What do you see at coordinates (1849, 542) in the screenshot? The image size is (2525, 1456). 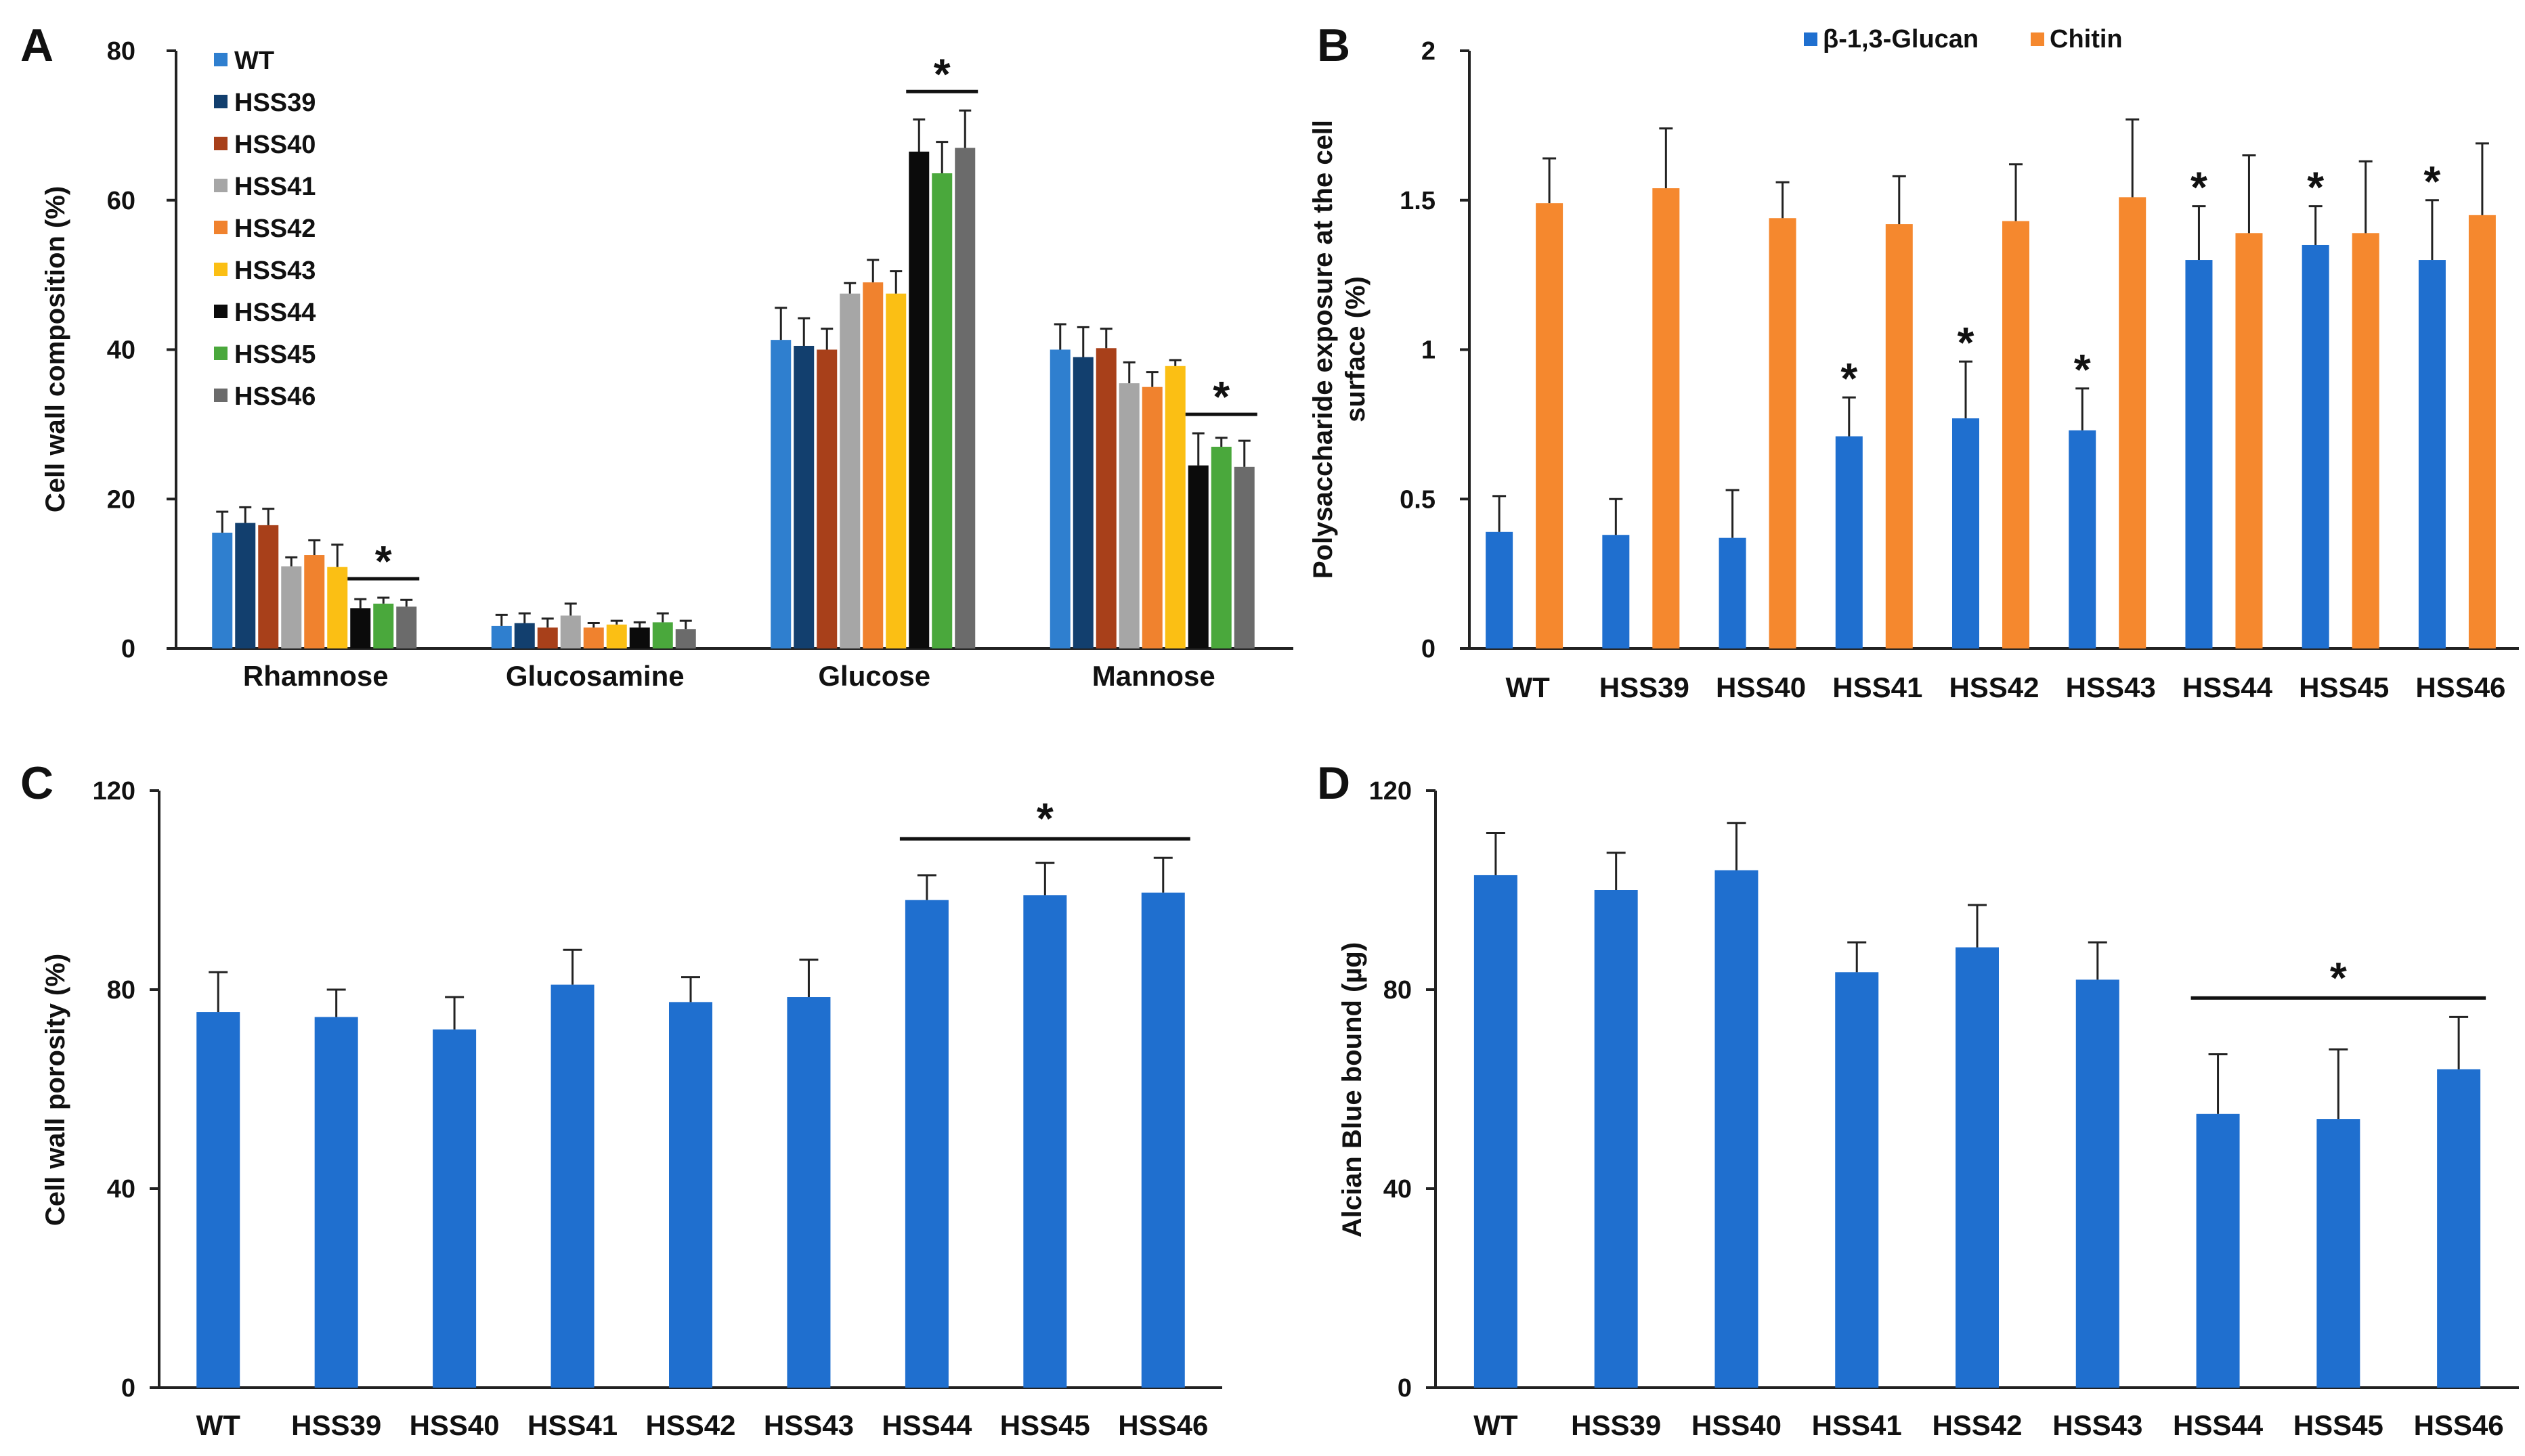 I see `bar-1-3-glucan-hss41` at bounding box center [1849, 542].